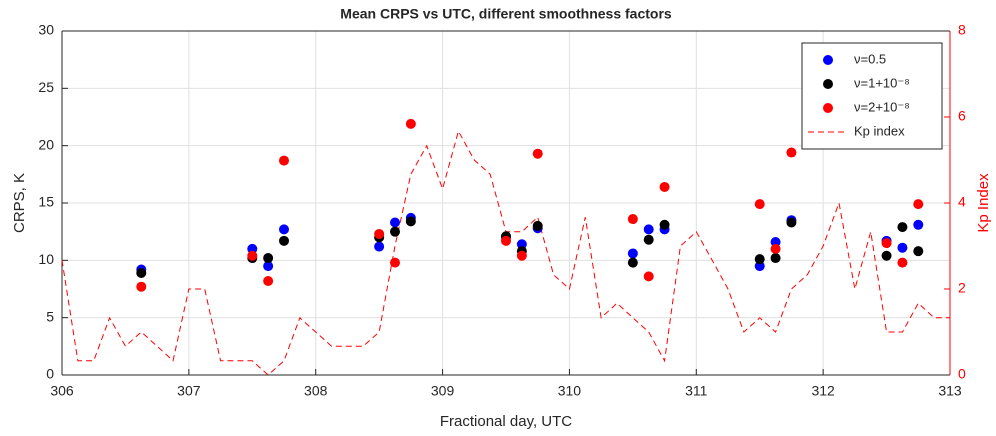  Describe the element at coordinates (870, 58) in the screenshot. I see `legend-label: ν=0.5` at that location.